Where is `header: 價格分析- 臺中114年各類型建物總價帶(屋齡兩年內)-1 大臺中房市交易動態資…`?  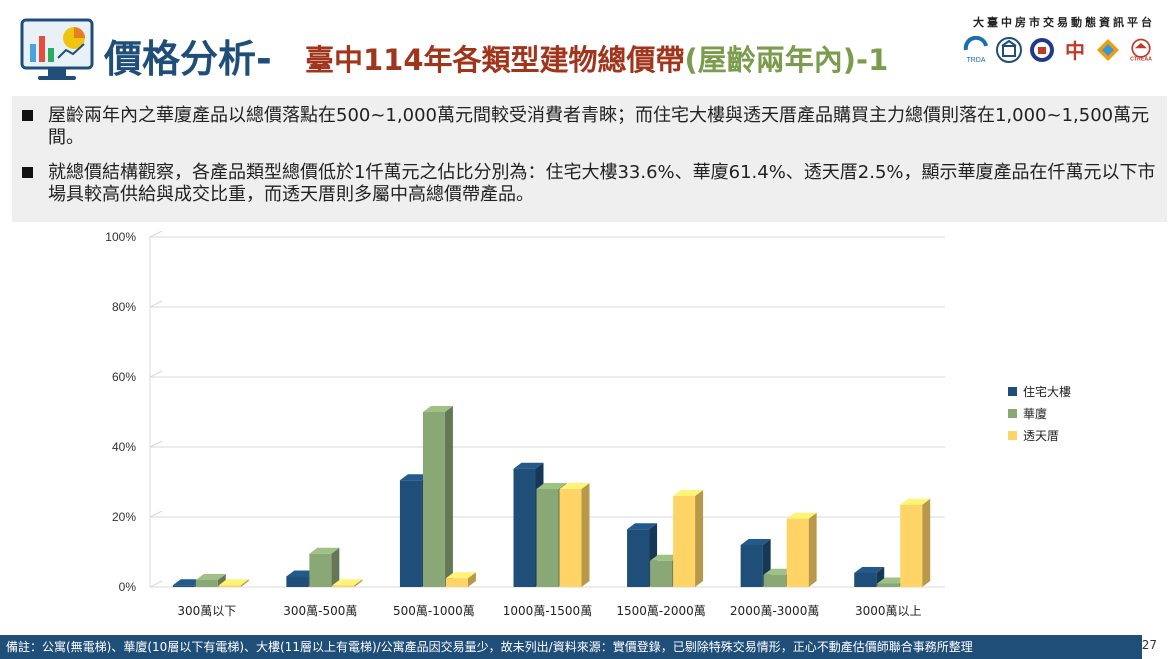 header: 價格分析- 臺中114年各類型建物總價帶(屋齡兩年內)-1 大臺中房市交易動態資… is located at coordinates (584, 47).